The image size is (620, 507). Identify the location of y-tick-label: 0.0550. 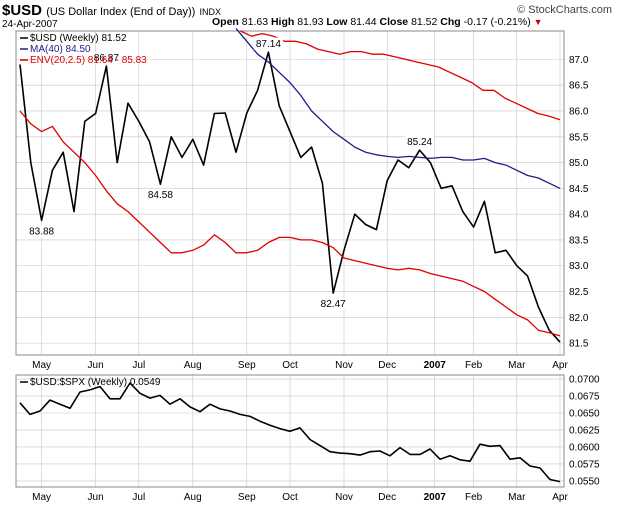
(584, 481).